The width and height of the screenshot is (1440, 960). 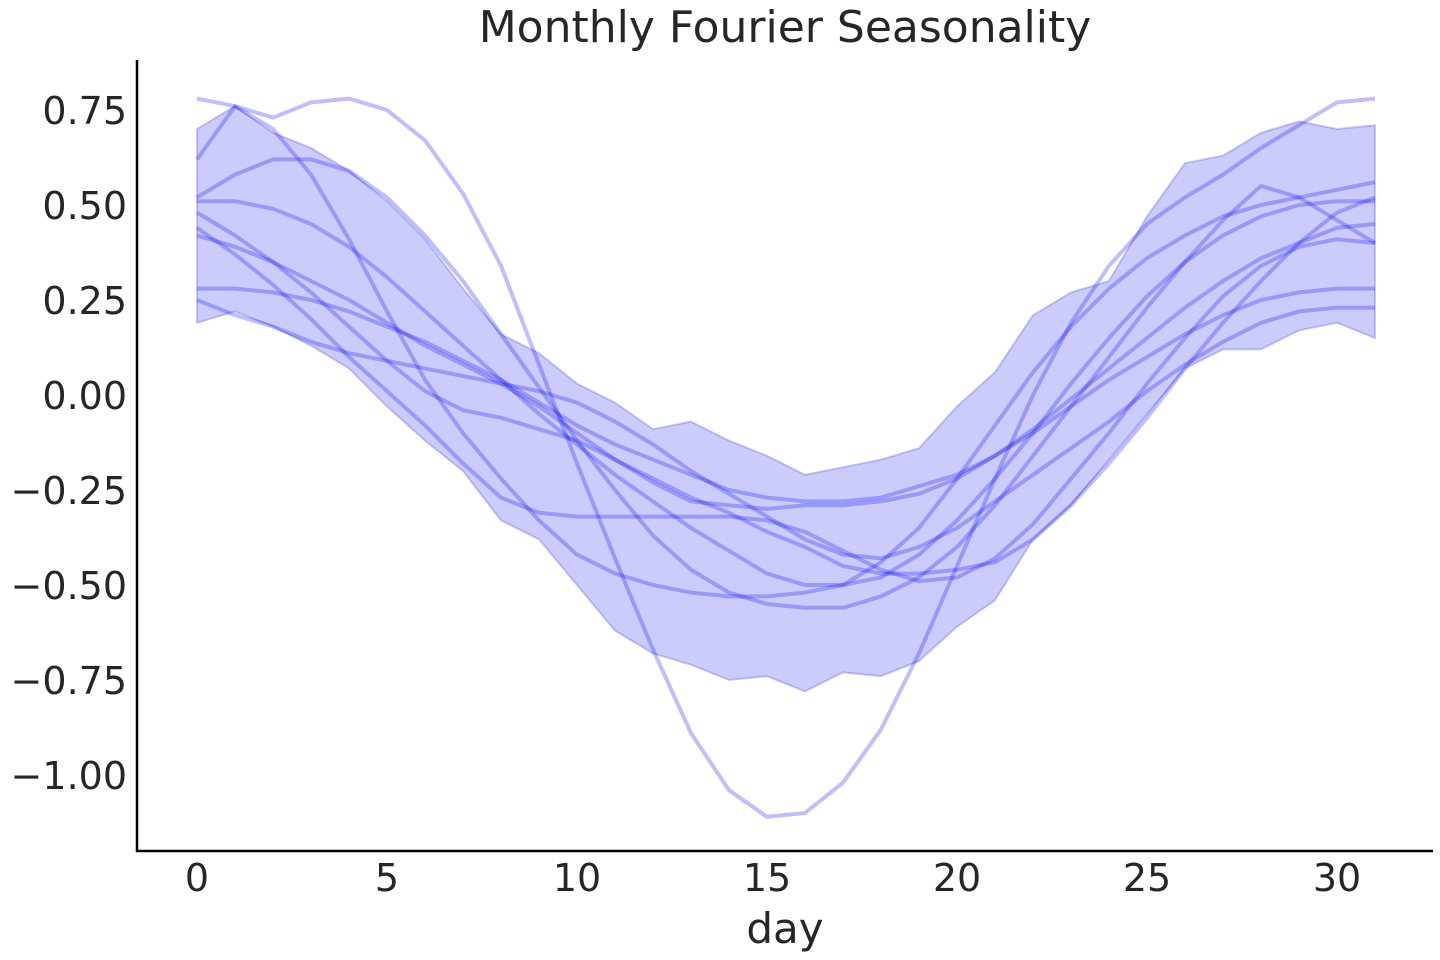 What do you see at coordinates (957, 878) in the screenshot?
I see `x-tick-label: 20` at bounding box center [957, 878].